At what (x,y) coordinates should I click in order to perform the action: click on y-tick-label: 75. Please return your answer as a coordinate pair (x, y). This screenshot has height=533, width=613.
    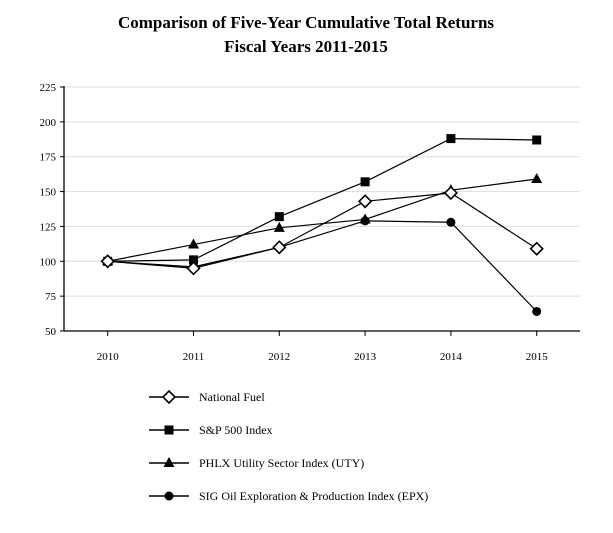
    Looking at the image, I should click on (51, 297).